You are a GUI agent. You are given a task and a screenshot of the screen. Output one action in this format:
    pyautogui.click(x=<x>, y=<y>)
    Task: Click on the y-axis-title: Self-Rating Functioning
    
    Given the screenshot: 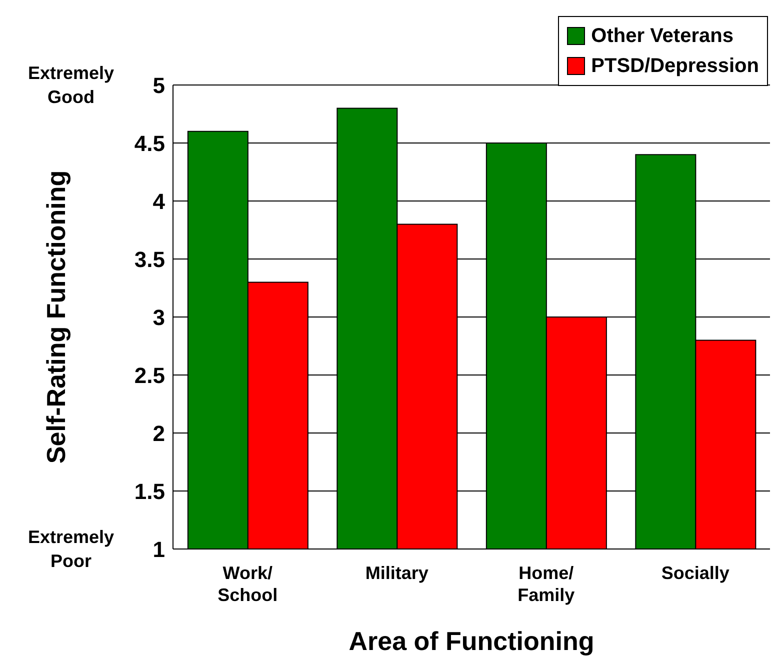 What is the action you would take?
    pyautogui.click(x=56, y=317)
    